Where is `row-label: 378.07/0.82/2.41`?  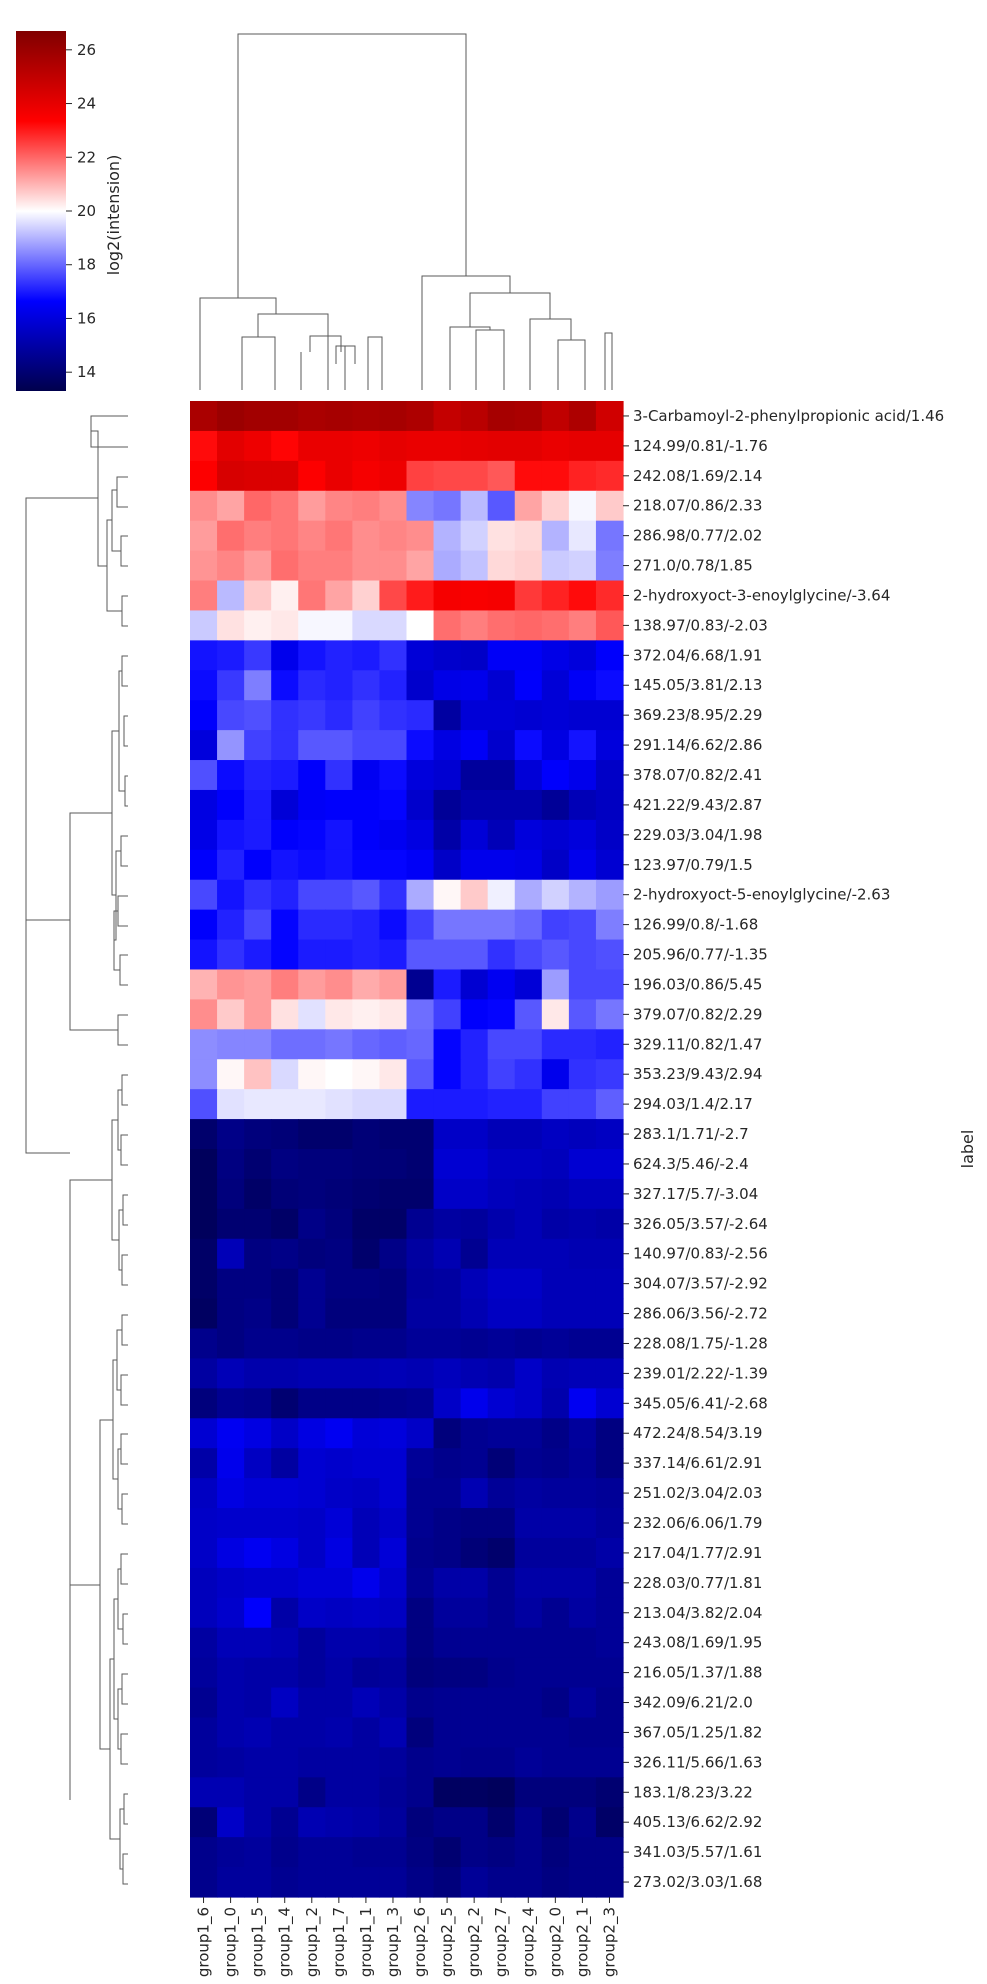 row-label: 378.07/0.82/2.41 is located at coordinates (697, 775).